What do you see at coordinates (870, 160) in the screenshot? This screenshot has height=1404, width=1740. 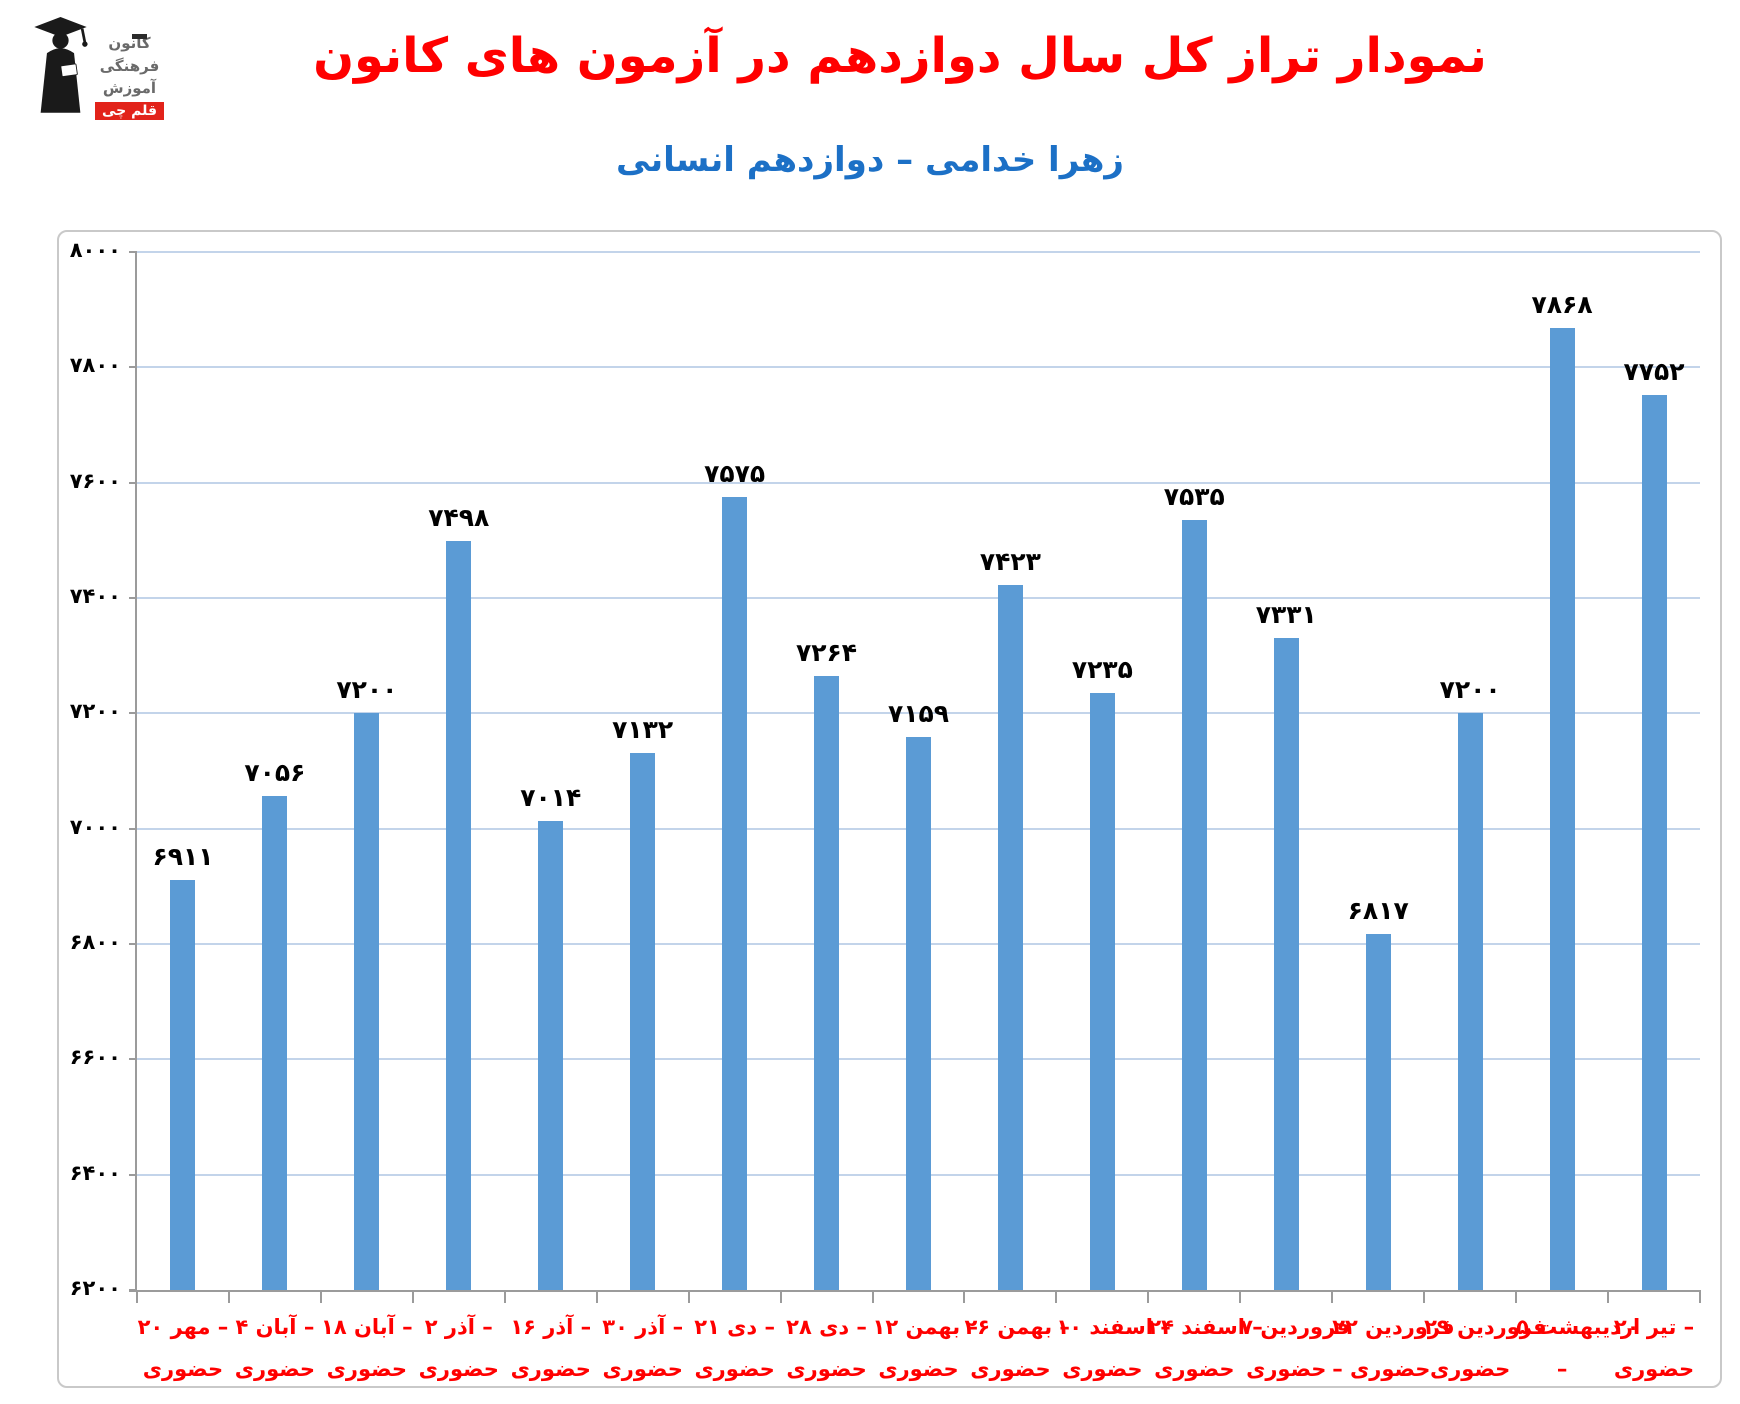 I see `page-subtitle: زهرا خدامی – دوازدهم انسانی` at bounding box center [870, 160].